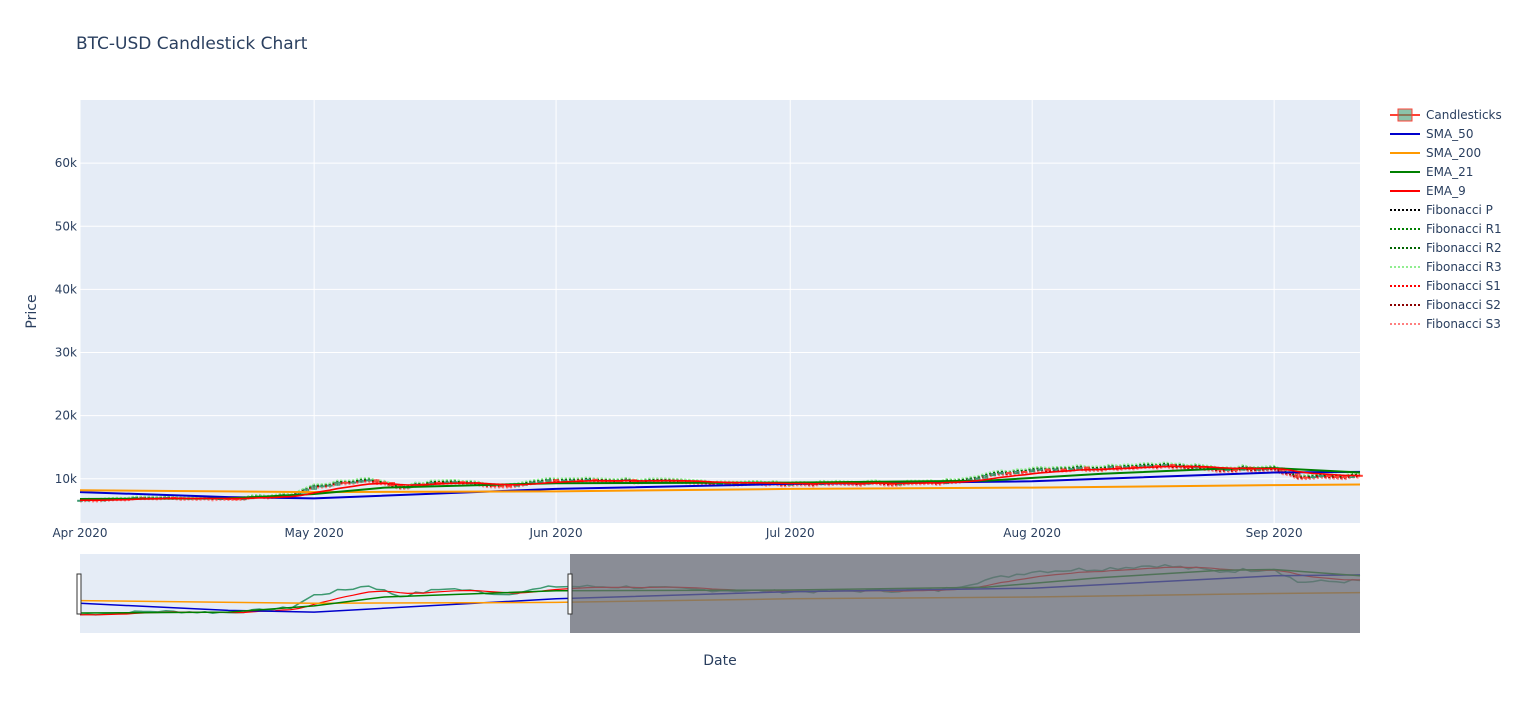 This screenshot has height=713, width=1520. I want to click on legend-item-fibonacci-p: Fibonacci P, so click(1446, 209).